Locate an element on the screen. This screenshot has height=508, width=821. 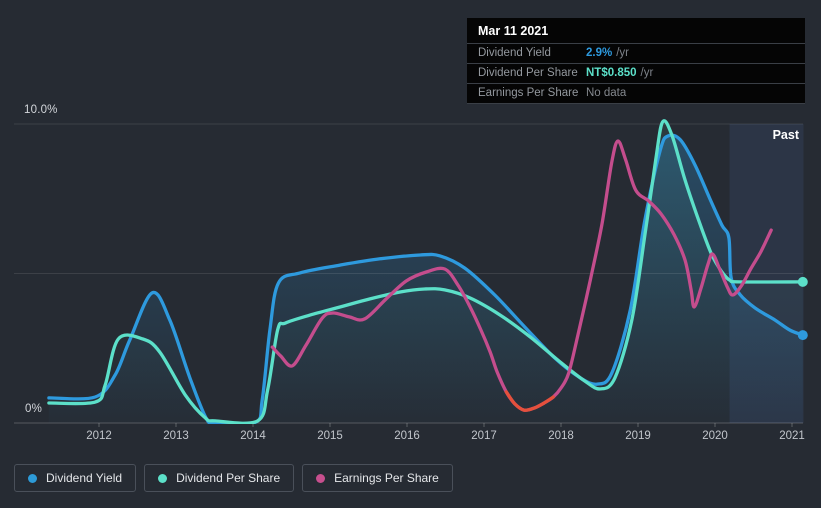
tooltip-row-label: Dividend Yield is located at coordinates (514, 53).